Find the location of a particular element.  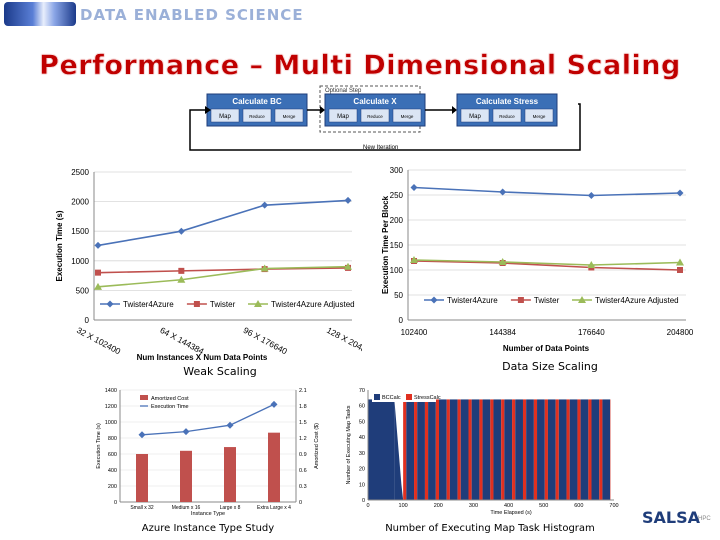

series-line-twister4azure-adjusted is located at coordinates (223, 276).